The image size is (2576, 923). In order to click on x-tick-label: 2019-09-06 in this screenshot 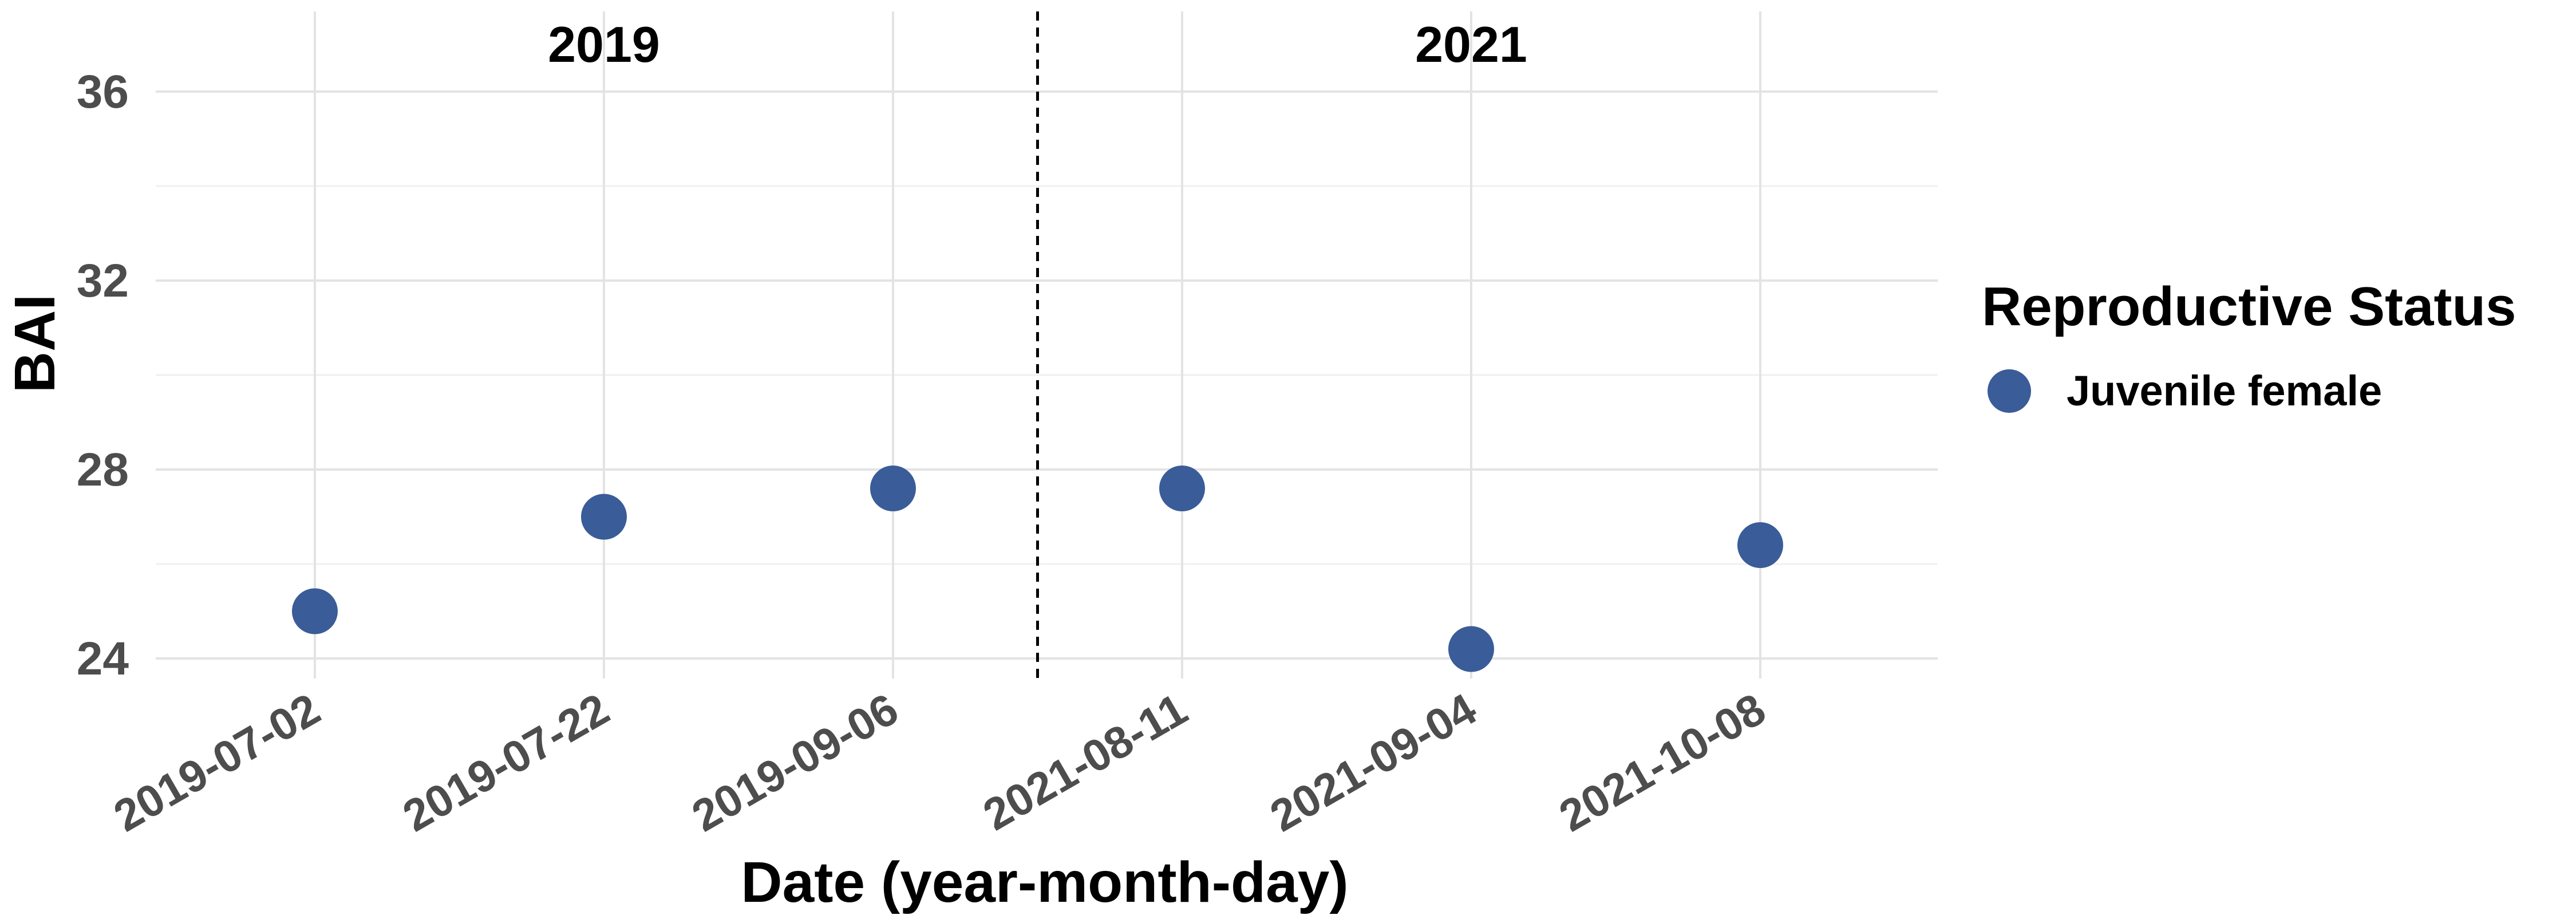, I will do `click(795, 763)`.